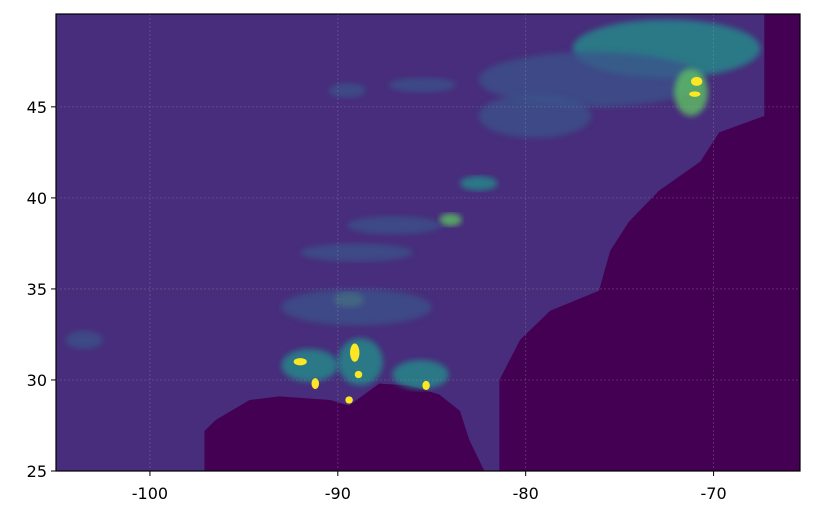 This screenshot has height=527, width=815. Describe the element at coordinates (37, 289) in the screenshot. I see `y-tick-label: 35` at that location.